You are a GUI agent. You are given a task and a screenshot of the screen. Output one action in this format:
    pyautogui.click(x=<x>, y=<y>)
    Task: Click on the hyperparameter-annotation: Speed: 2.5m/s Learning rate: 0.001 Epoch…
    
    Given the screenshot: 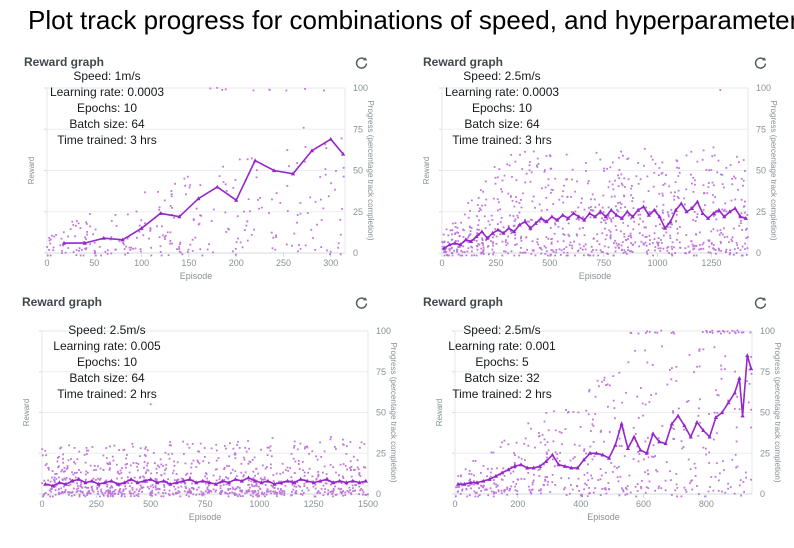 What is the action you would take?
    pyautogui.click(x=502, y=362)
    